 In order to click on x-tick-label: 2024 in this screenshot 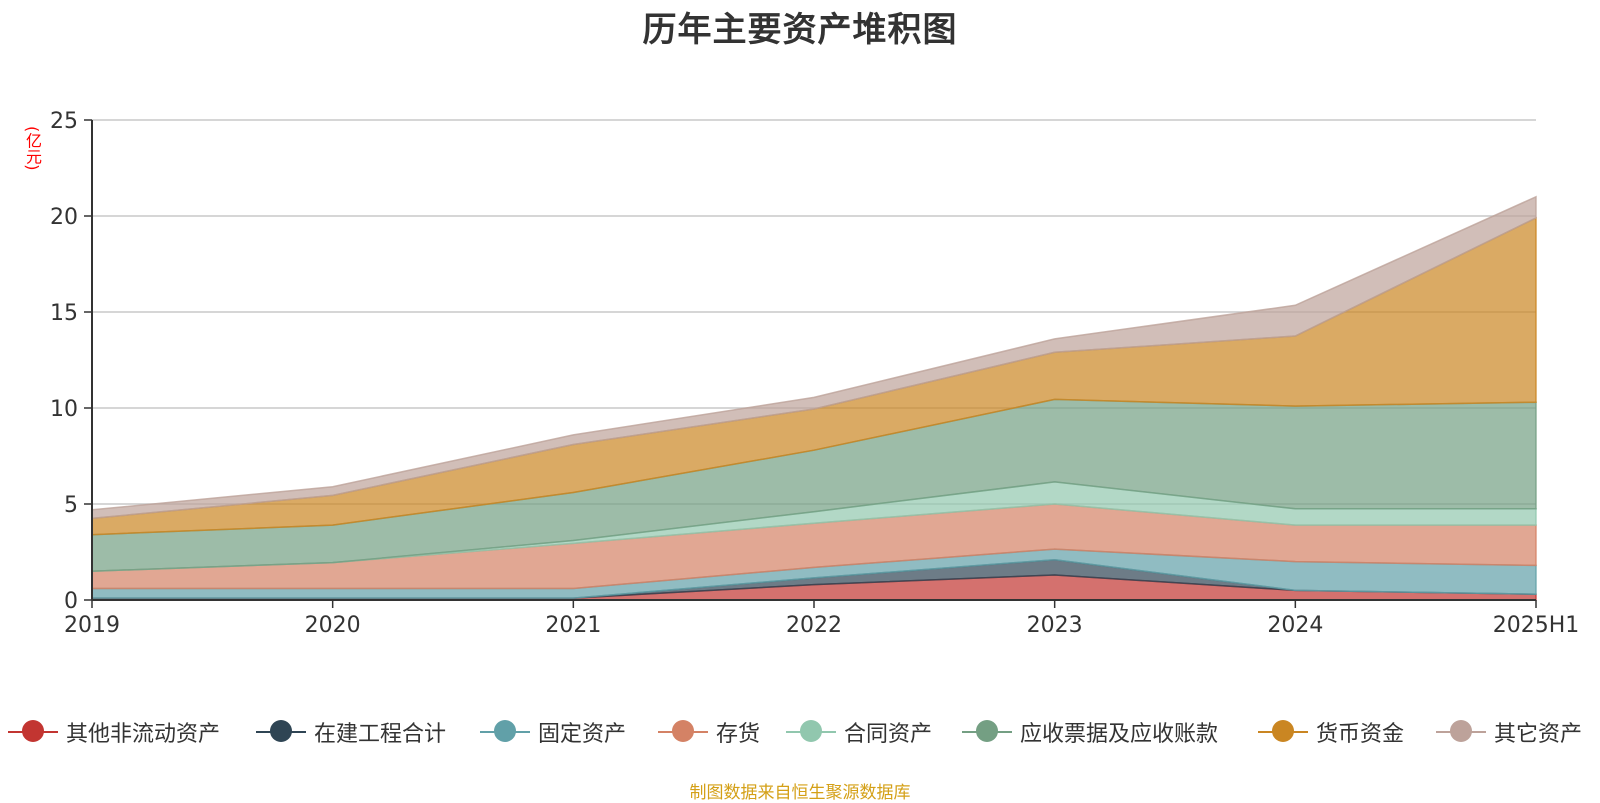, I will do `click(1295, 625)`.